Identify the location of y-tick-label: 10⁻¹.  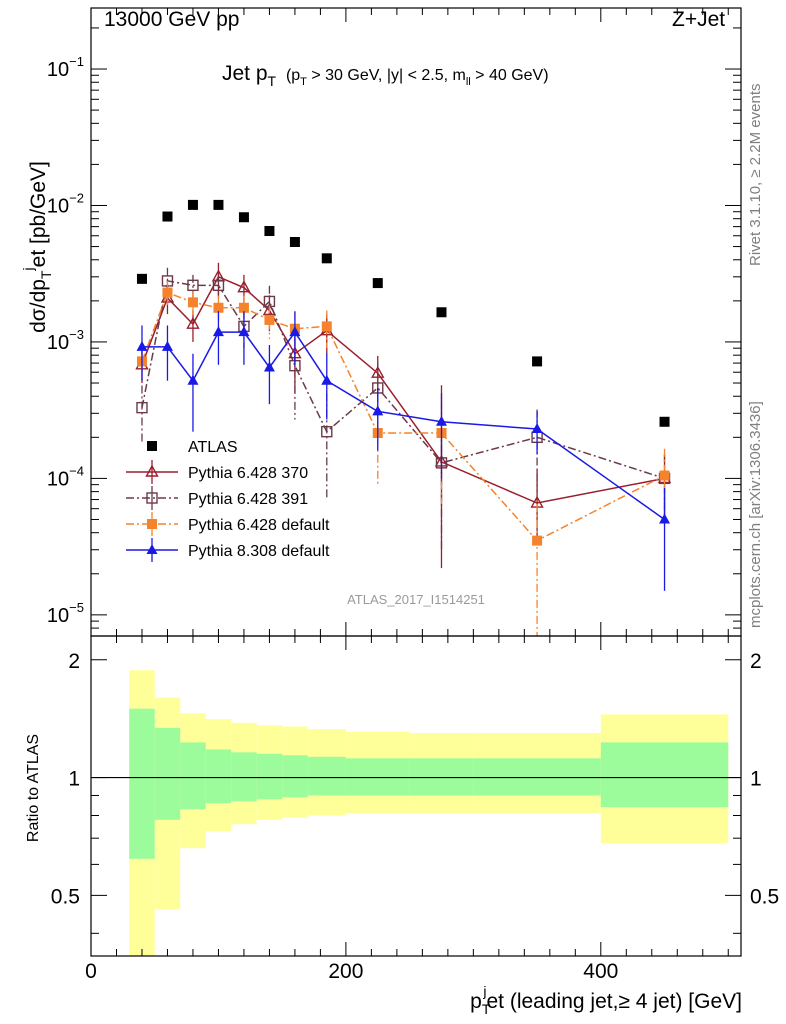
(65, 67).